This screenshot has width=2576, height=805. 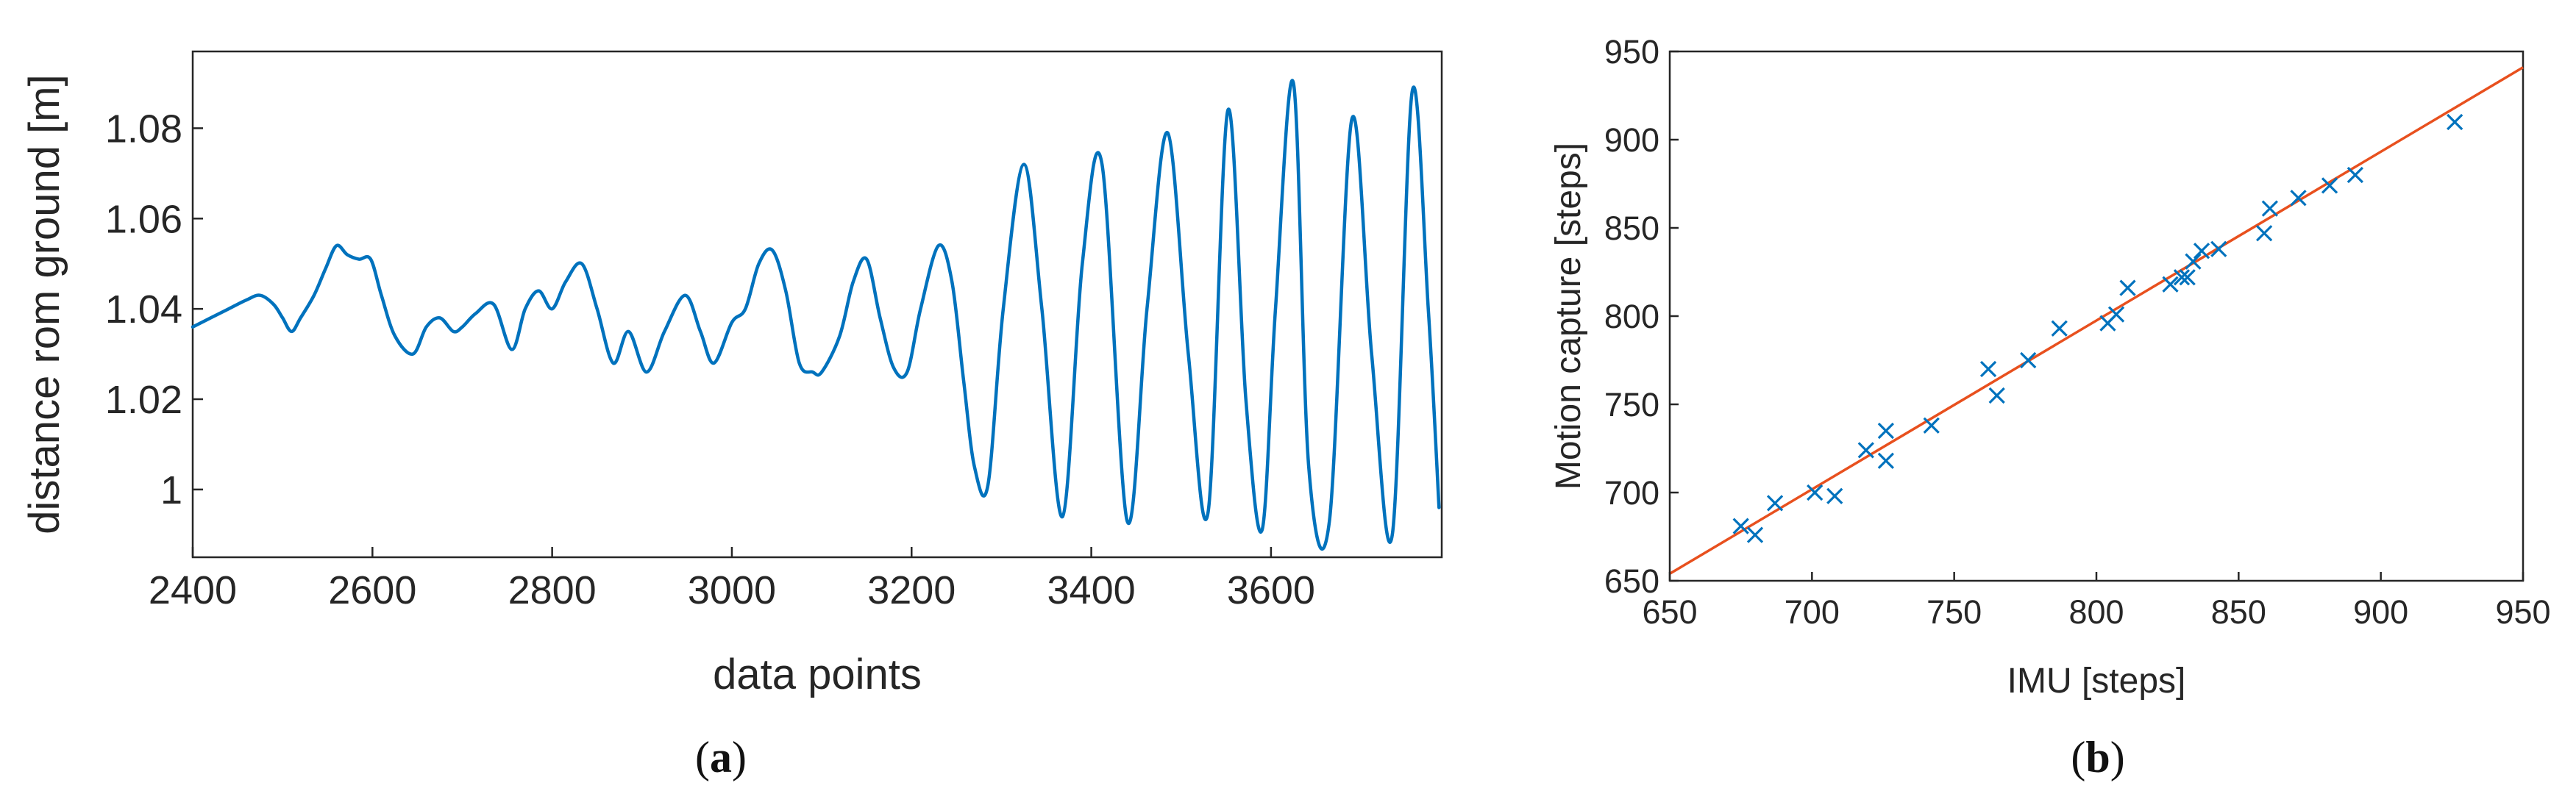 What do you see at coordinates (2096, 681) in the screenshot?
I see `panel-b-x-axis-label: IMU [steps]` at bounding box center [2096, 681].